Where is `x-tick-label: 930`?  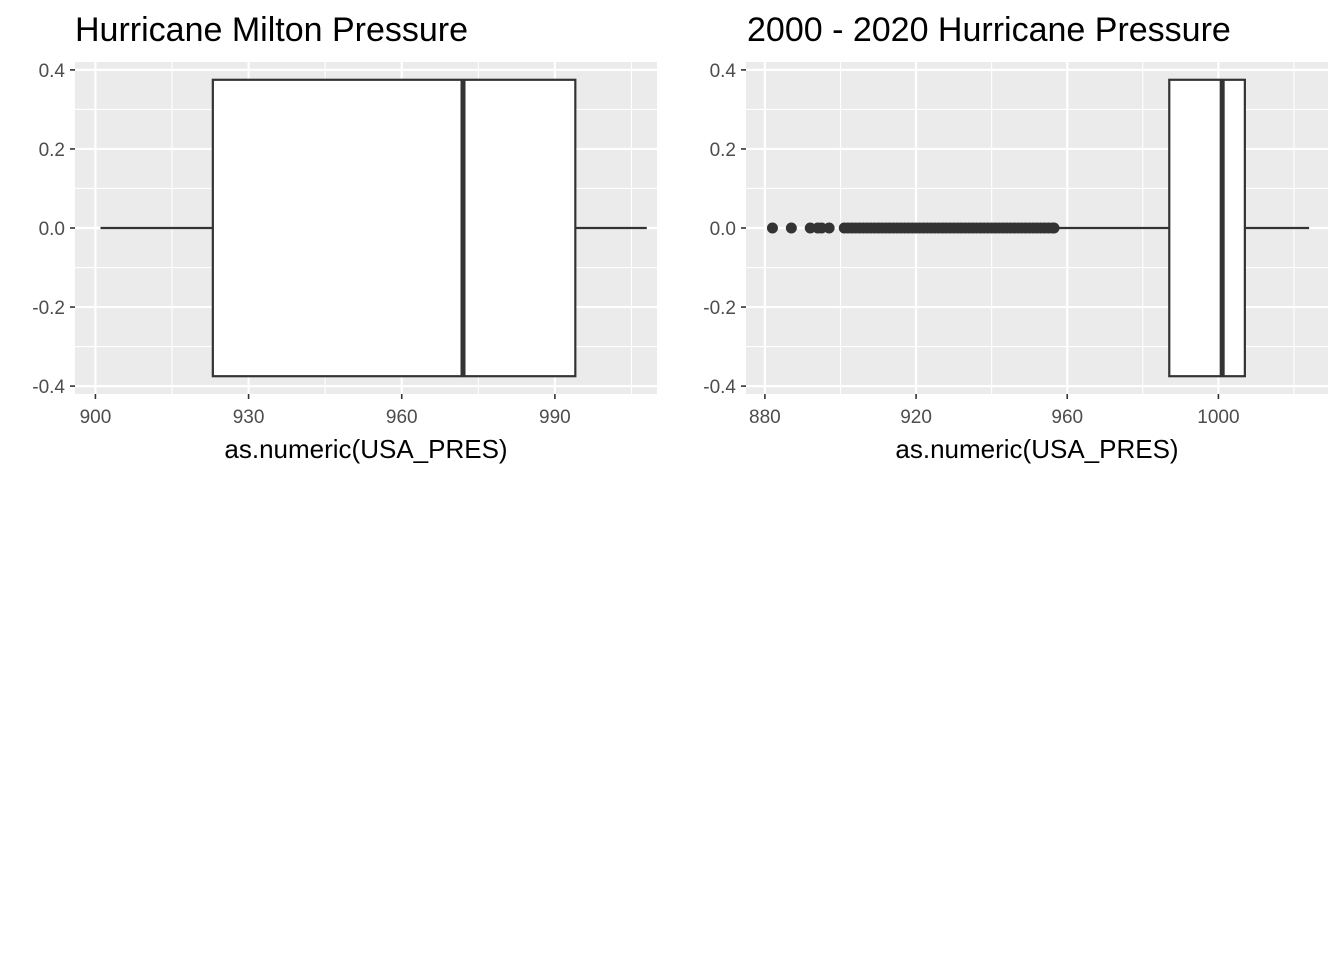 x-tick-label: 930 is located at coordinates (249, 417).